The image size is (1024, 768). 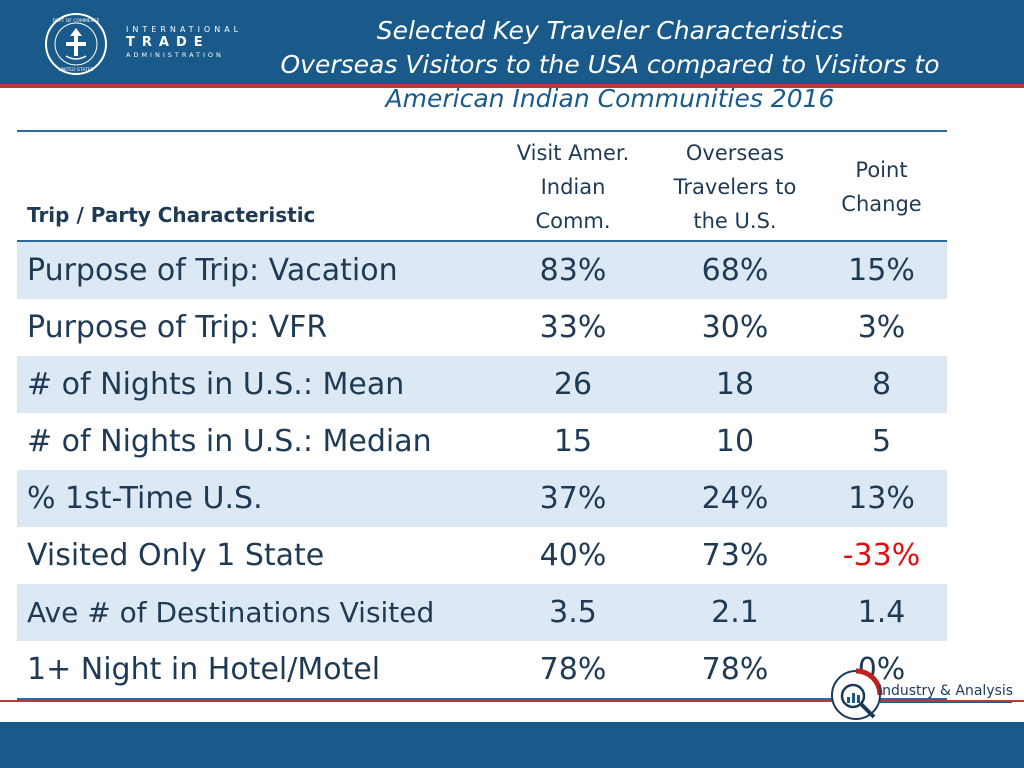 I want to click on cell-aic: 37%, so click(x=573, y=498).